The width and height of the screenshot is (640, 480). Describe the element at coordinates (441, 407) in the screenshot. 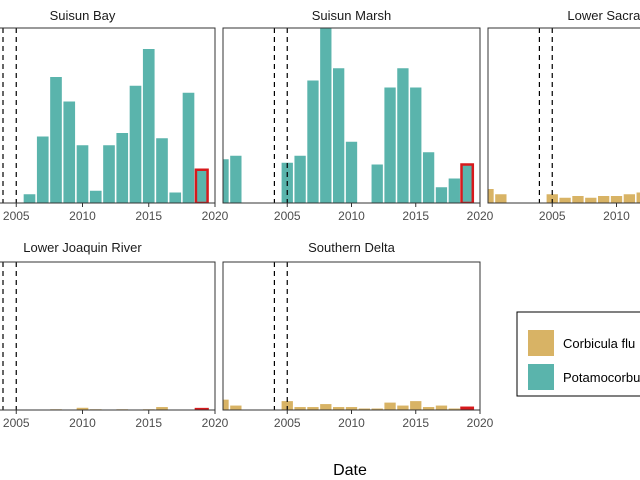

I see `bar-corbicula-2017` at that location.